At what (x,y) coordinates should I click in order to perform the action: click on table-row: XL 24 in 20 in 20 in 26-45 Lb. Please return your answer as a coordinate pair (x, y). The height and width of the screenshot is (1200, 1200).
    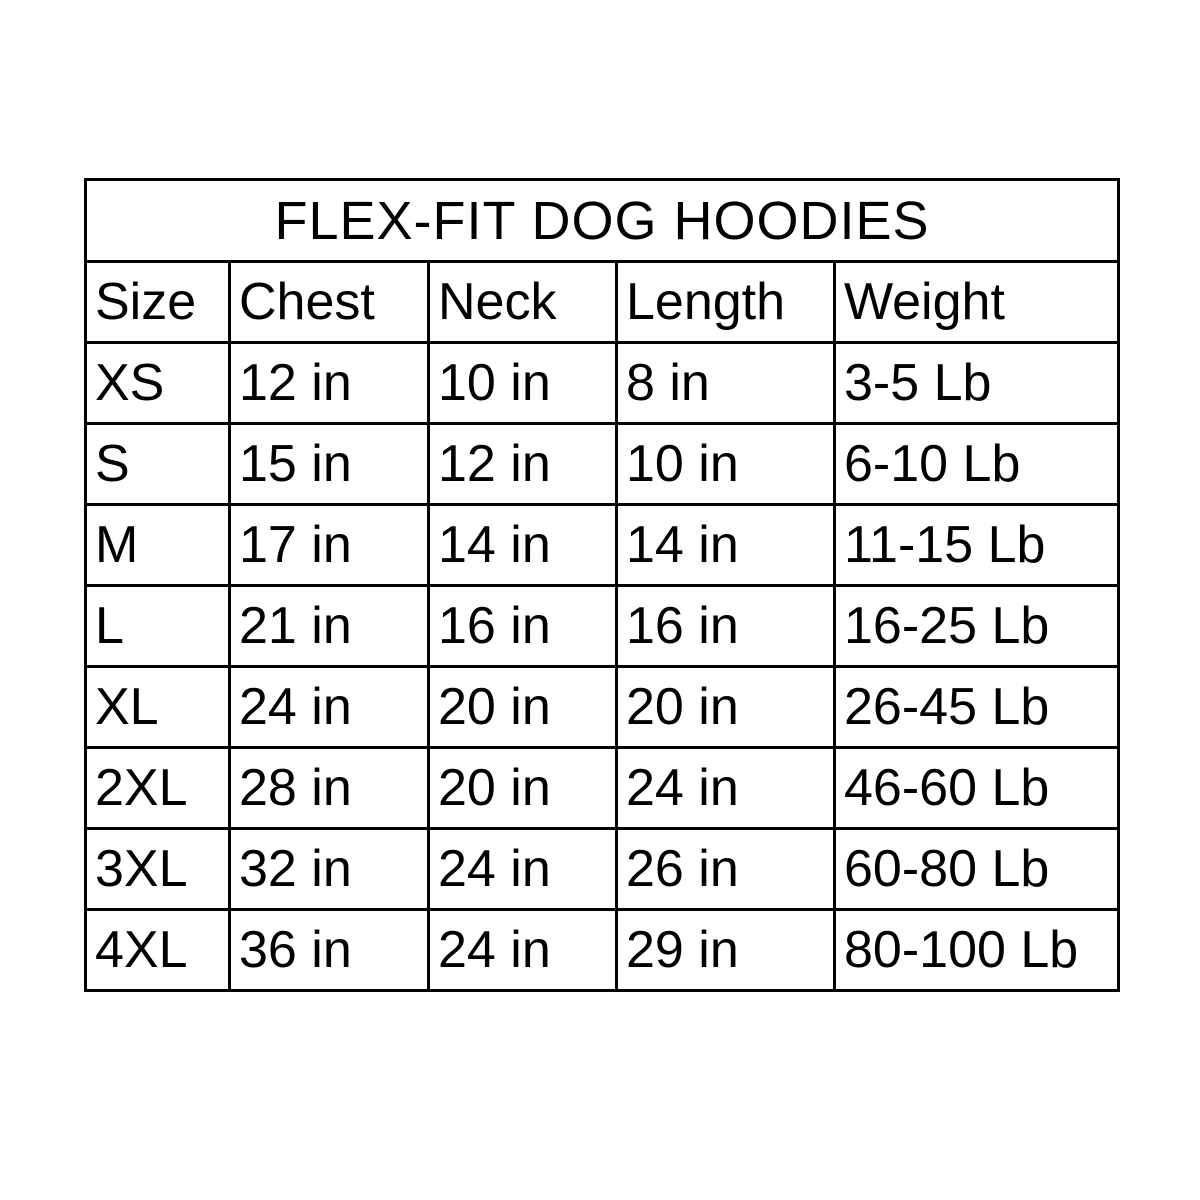
    Looking at the image, I should click on (602, 707).